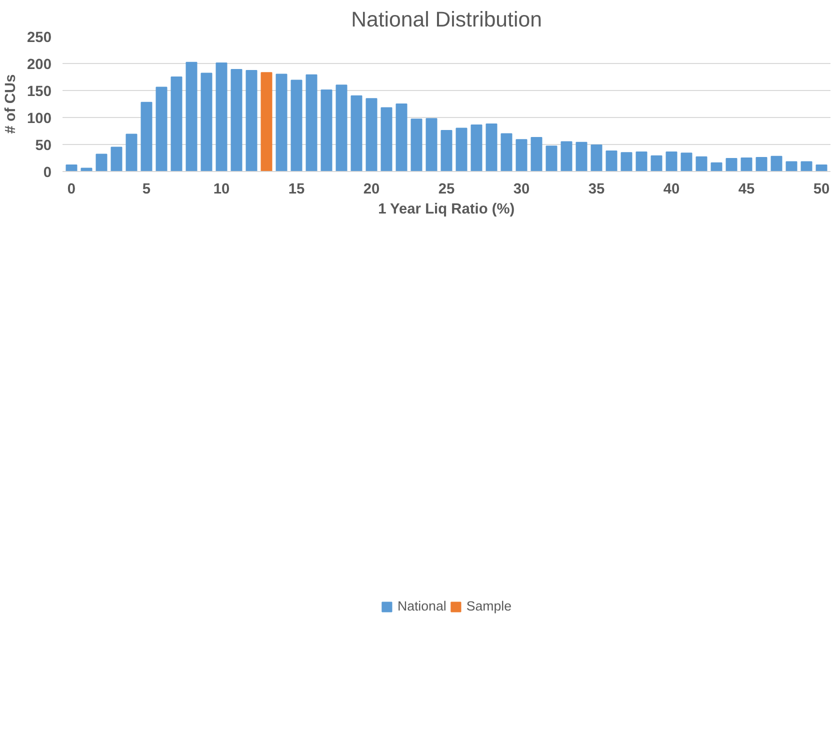 This screenshot has width=839, height=747. Describe the element at coordinates (446, 20) in the screenshot. I see `chart-title: National Distribution` at that location.